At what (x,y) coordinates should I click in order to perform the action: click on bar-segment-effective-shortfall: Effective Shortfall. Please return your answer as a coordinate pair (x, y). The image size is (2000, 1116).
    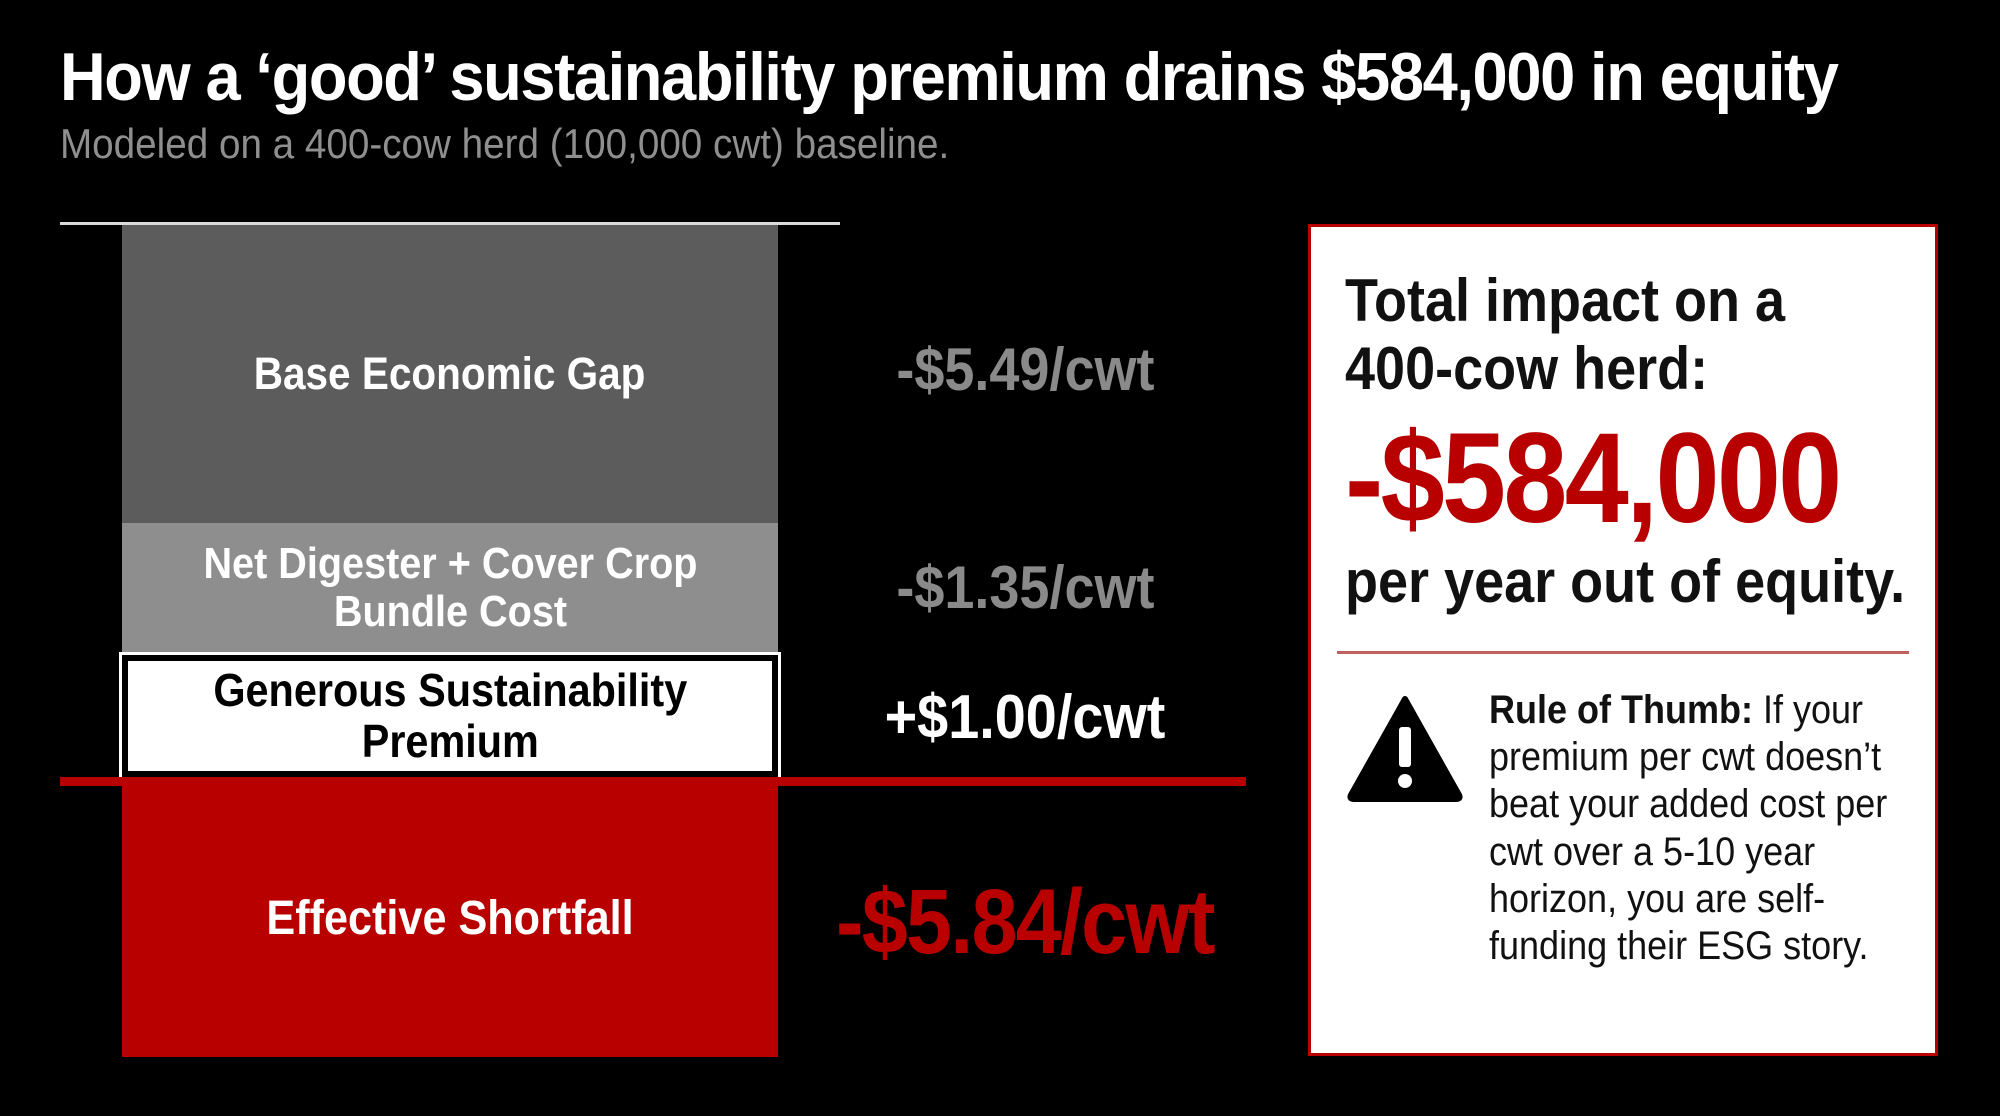
    Looking at the image, I should click on (450, 919).